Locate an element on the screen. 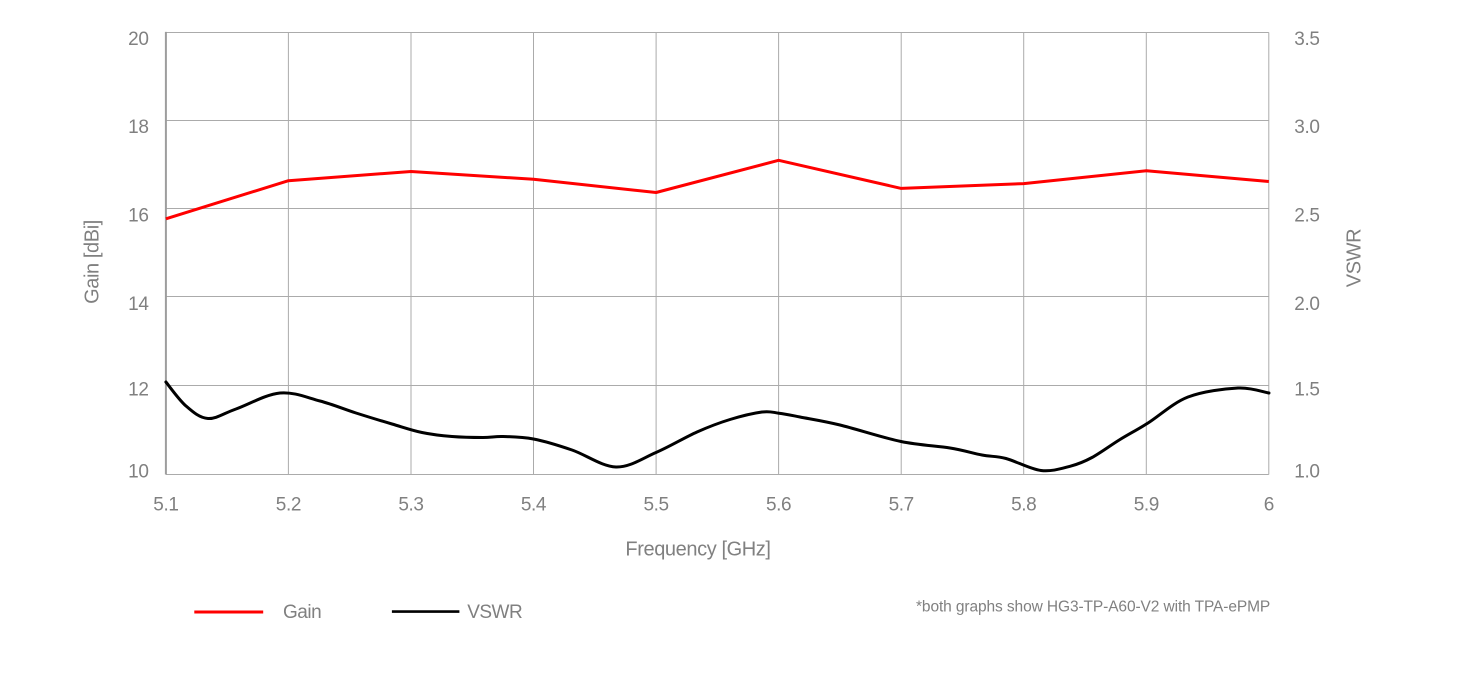 The image size is (1462, 683). svg-text: 5.9 is located at coordinates (1146, 505).